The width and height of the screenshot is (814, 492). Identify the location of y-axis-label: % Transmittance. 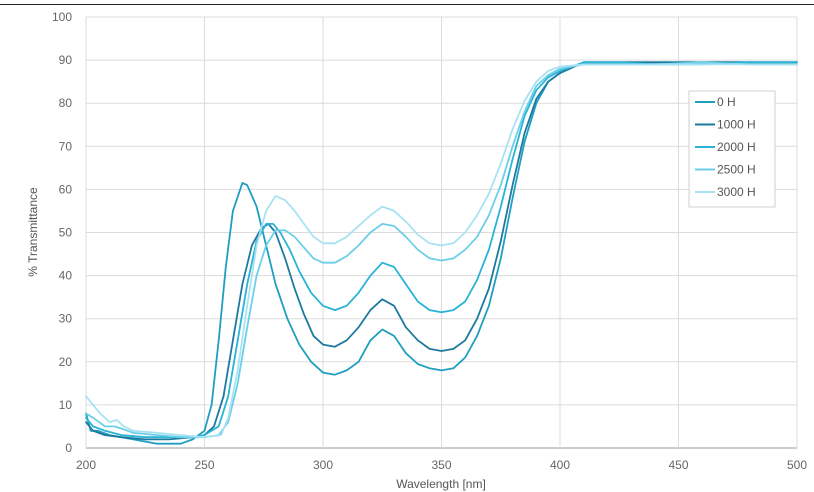
(33, 232).